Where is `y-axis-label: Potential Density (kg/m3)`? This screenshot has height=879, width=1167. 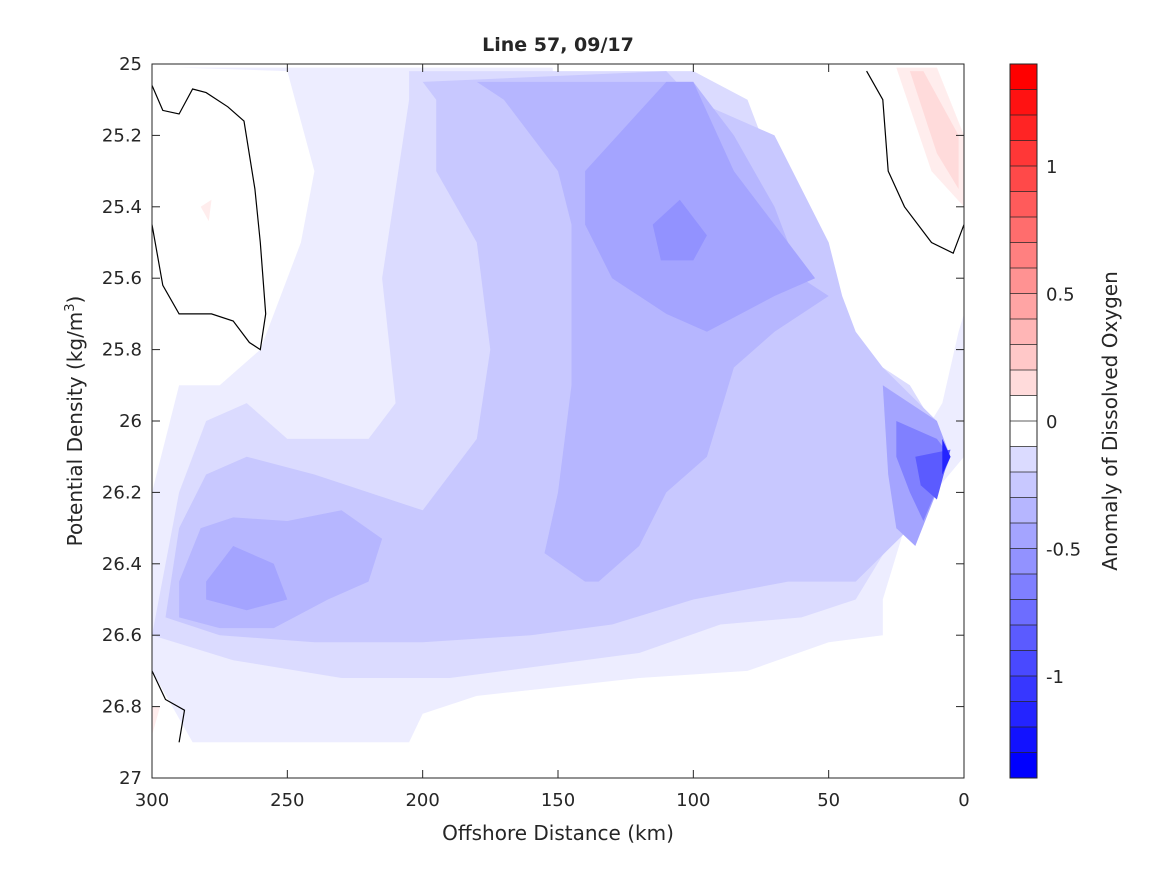
y-axis-label: Potential Density (kg/m3) is located at coordinates (75, 421).